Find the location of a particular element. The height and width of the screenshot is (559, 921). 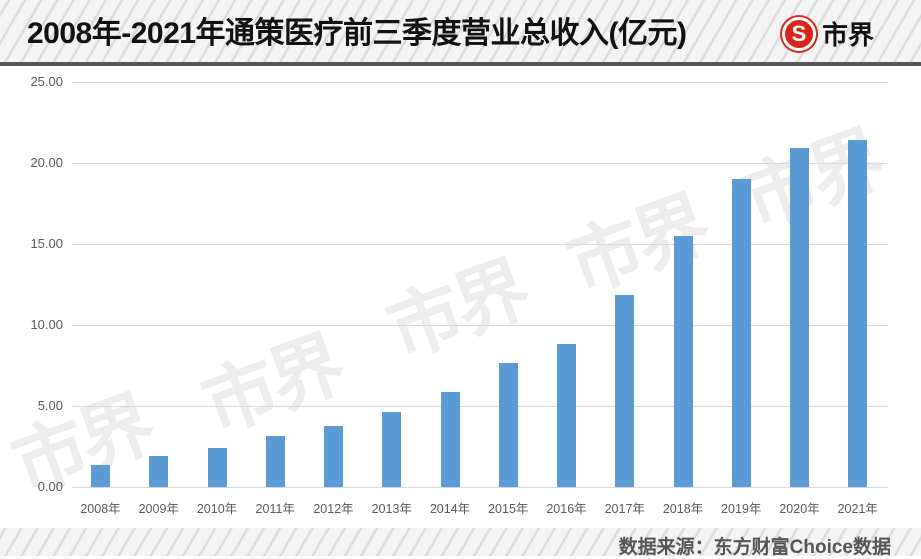

bar-2015 is located at coordinates (508, 424).